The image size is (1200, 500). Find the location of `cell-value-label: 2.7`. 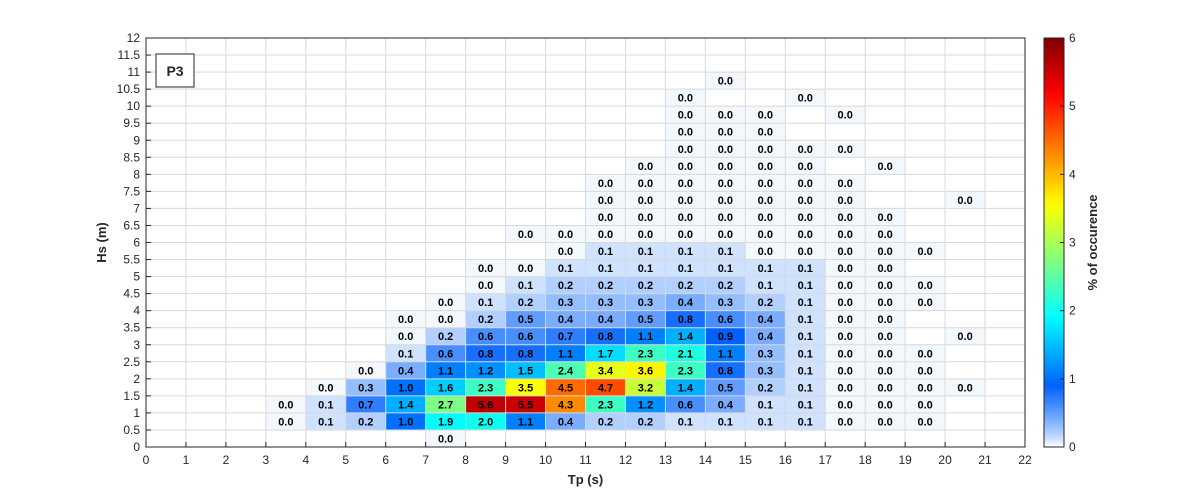

cell-value-label: 2.7 is located at coordinates (445, 405).